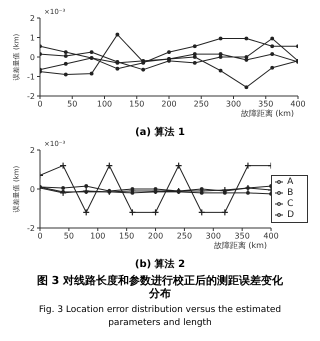 This screenshot has width=320, height=341. I want to click on caption: Fig. 3 Location error distribution versus the estimated parameters and length, so click(160, 317).